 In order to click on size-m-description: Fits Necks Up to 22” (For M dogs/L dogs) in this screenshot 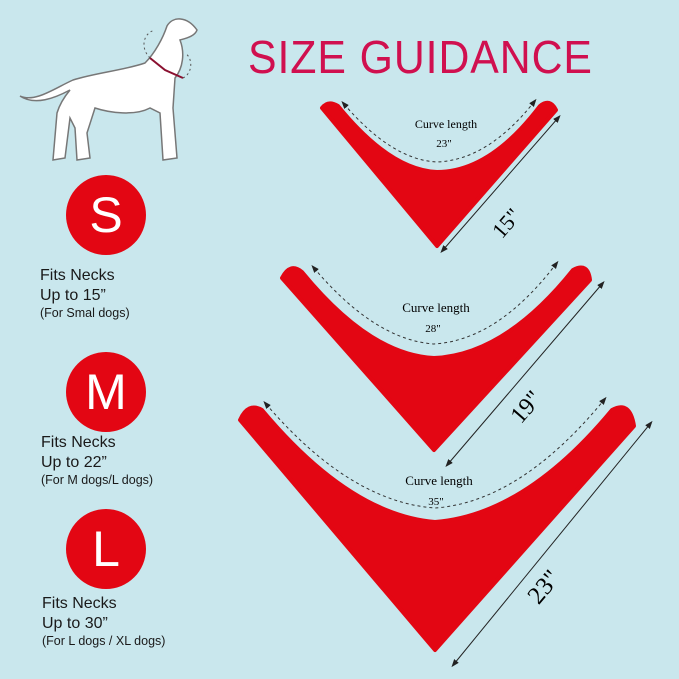, I will do `click(97, 460)`.